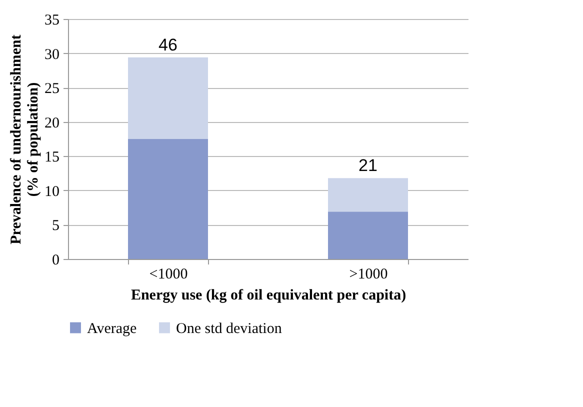 This screenshot has height=407, width=583. What do you see at coordinates (56, 260) in the screenshot?
I see `y-tick-label: 0` at bounding box center [56, 260].